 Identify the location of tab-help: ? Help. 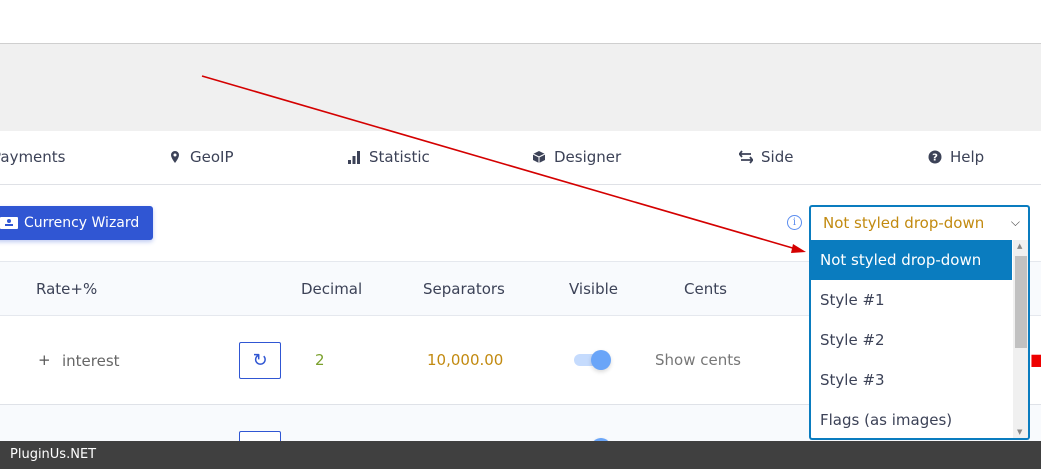
(956, 157).